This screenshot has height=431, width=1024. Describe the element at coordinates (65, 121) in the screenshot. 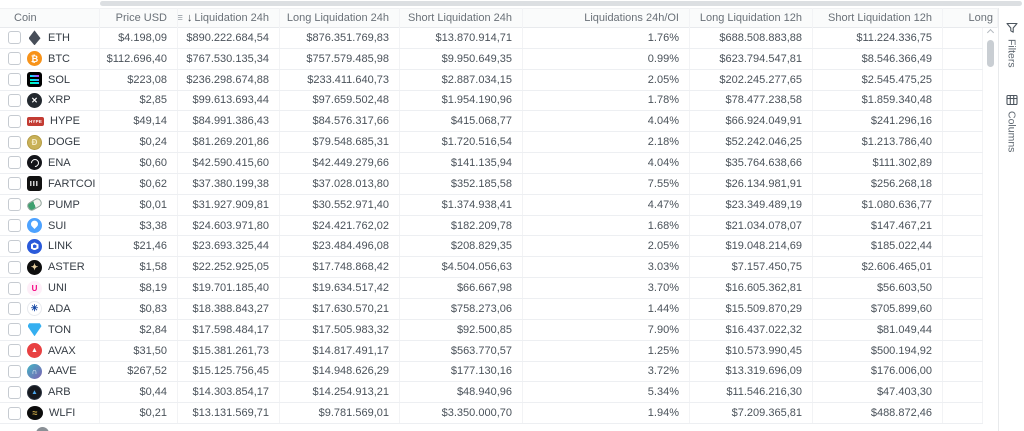

I see `coin-name: HYPE` at that location.